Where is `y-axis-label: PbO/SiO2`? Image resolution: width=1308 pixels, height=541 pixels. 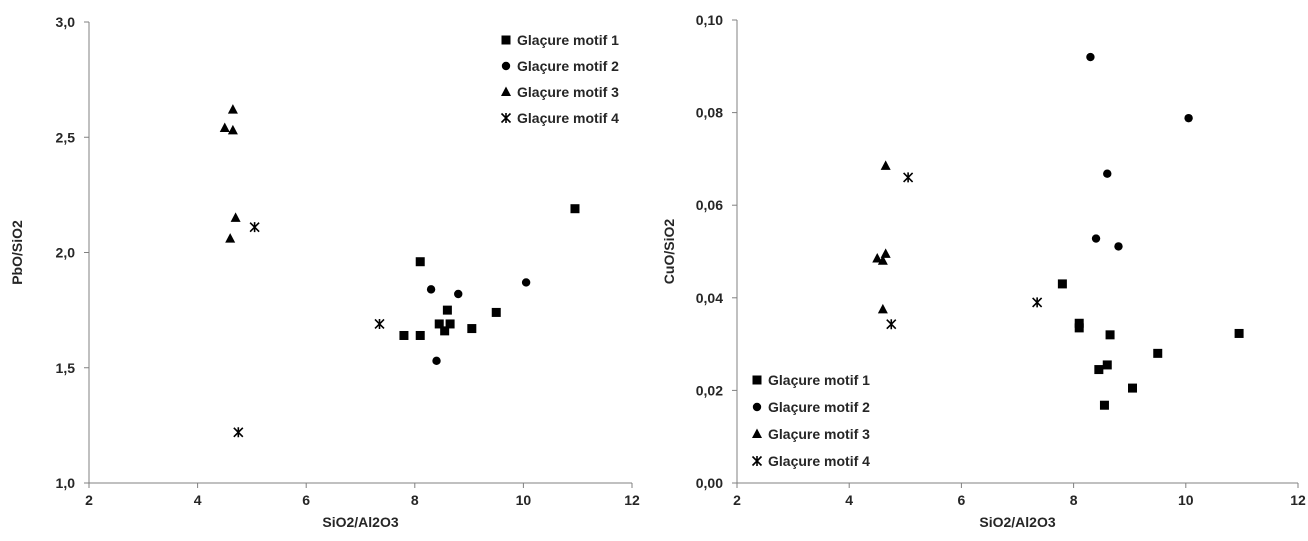
y-axis-label: PbO/SiO2 is located at coordinates (17, 252).